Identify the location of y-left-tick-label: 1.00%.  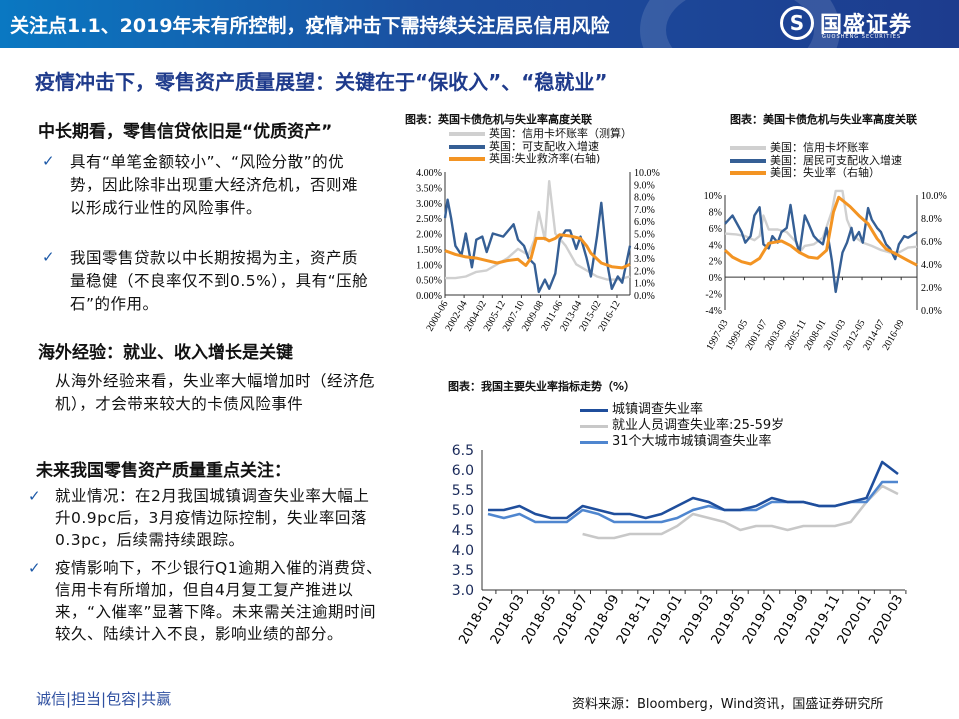
(429, 265).